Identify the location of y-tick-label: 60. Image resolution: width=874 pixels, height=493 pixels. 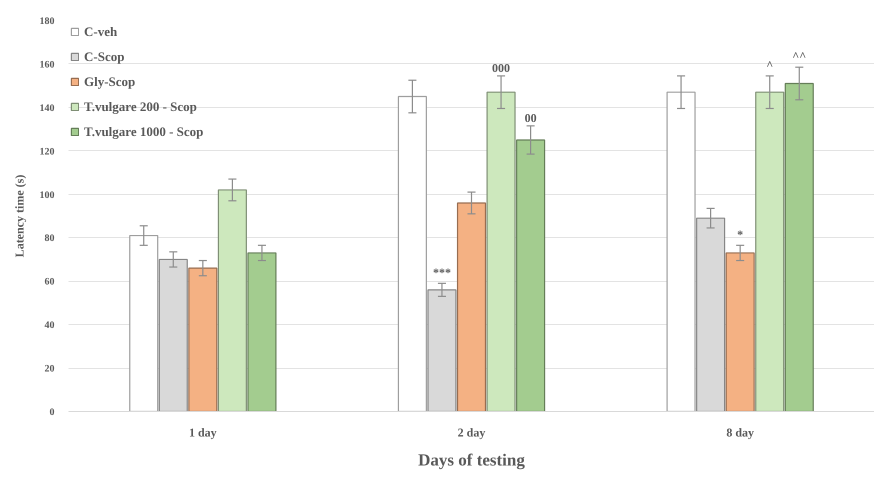
(49, 282).